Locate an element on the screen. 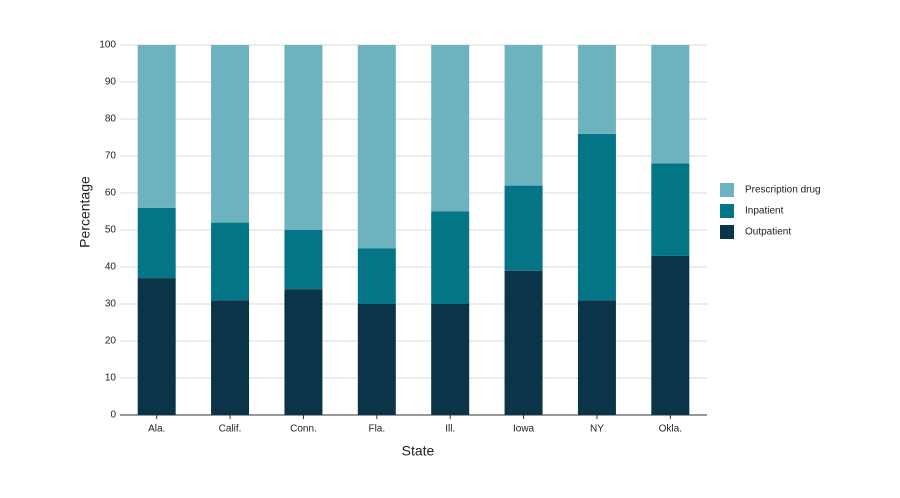 The width and height of the screenshot is (900, 498). y-tick-label: 0 is located at coordinates (113, 415).